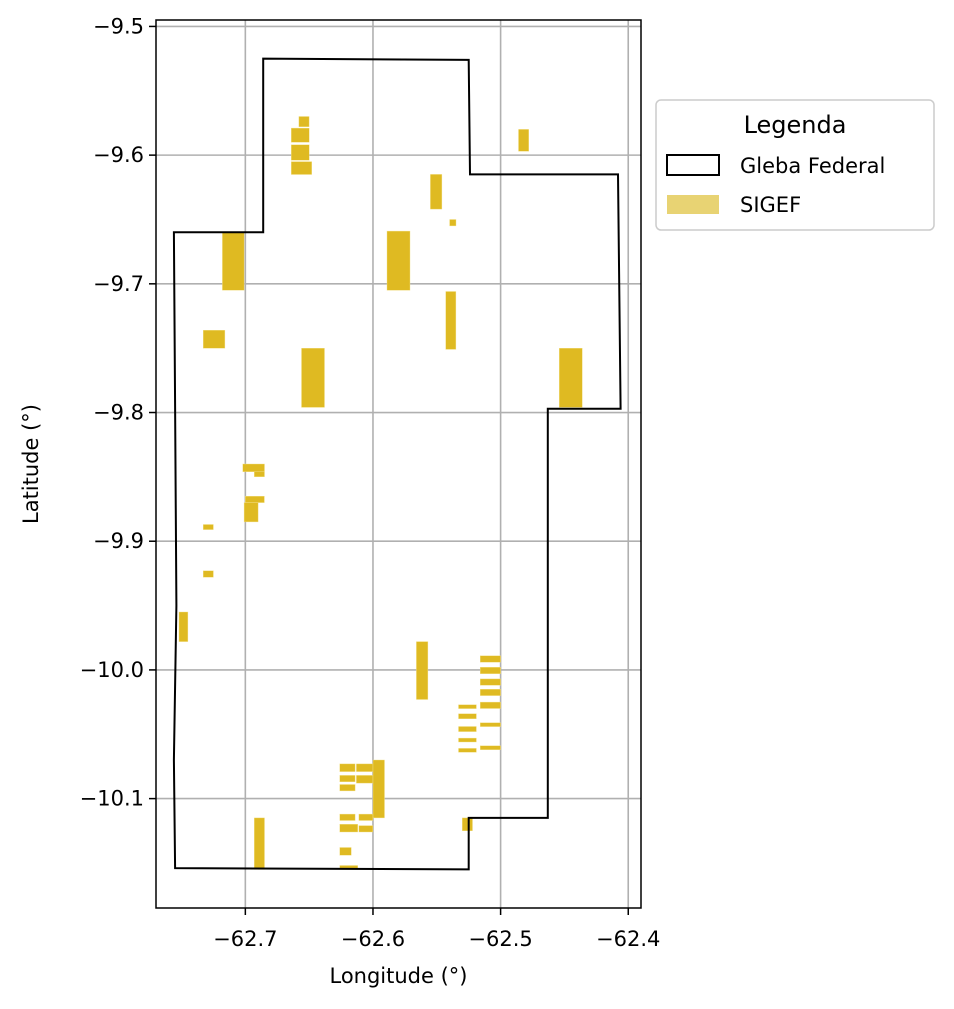 Image resolution: width=954 pixels, height=1009 pixels. Describe the element at coordinates (500, 939) in the screenshot. I see `x-tick-label: −62.5` at that location.